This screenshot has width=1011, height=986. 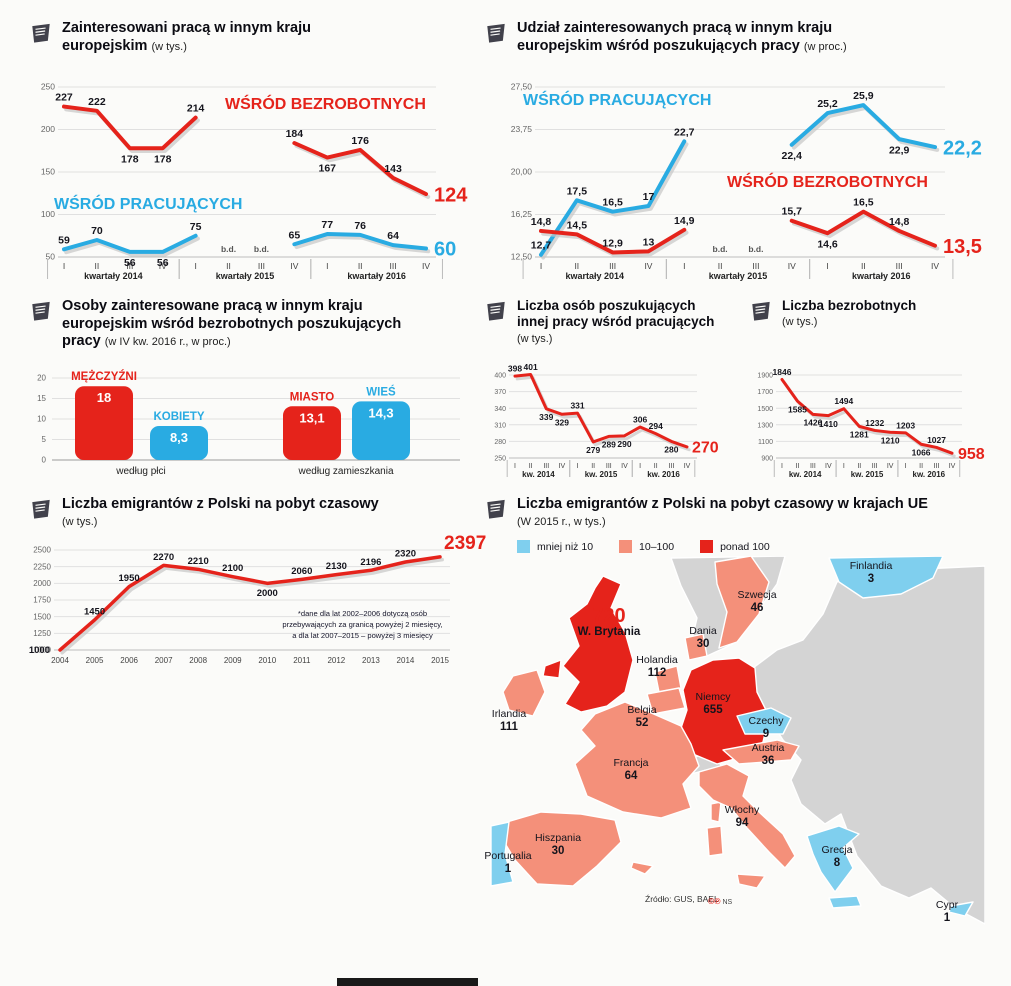 I want to click on svg-text: 289, so click(x=609, y=445).